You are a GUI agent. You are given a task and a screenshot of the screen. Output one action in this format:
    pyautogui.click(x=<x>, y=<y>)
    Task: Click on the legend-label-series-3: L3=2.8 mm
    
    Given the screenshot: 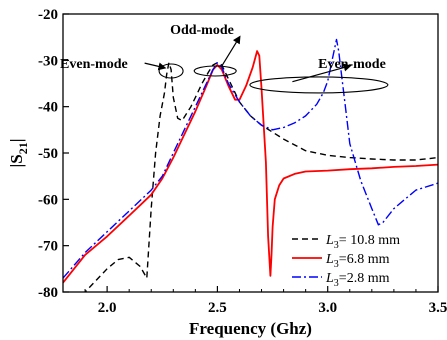 What is the action you would take?
    pyautogui.click(x=357, y=280)
    